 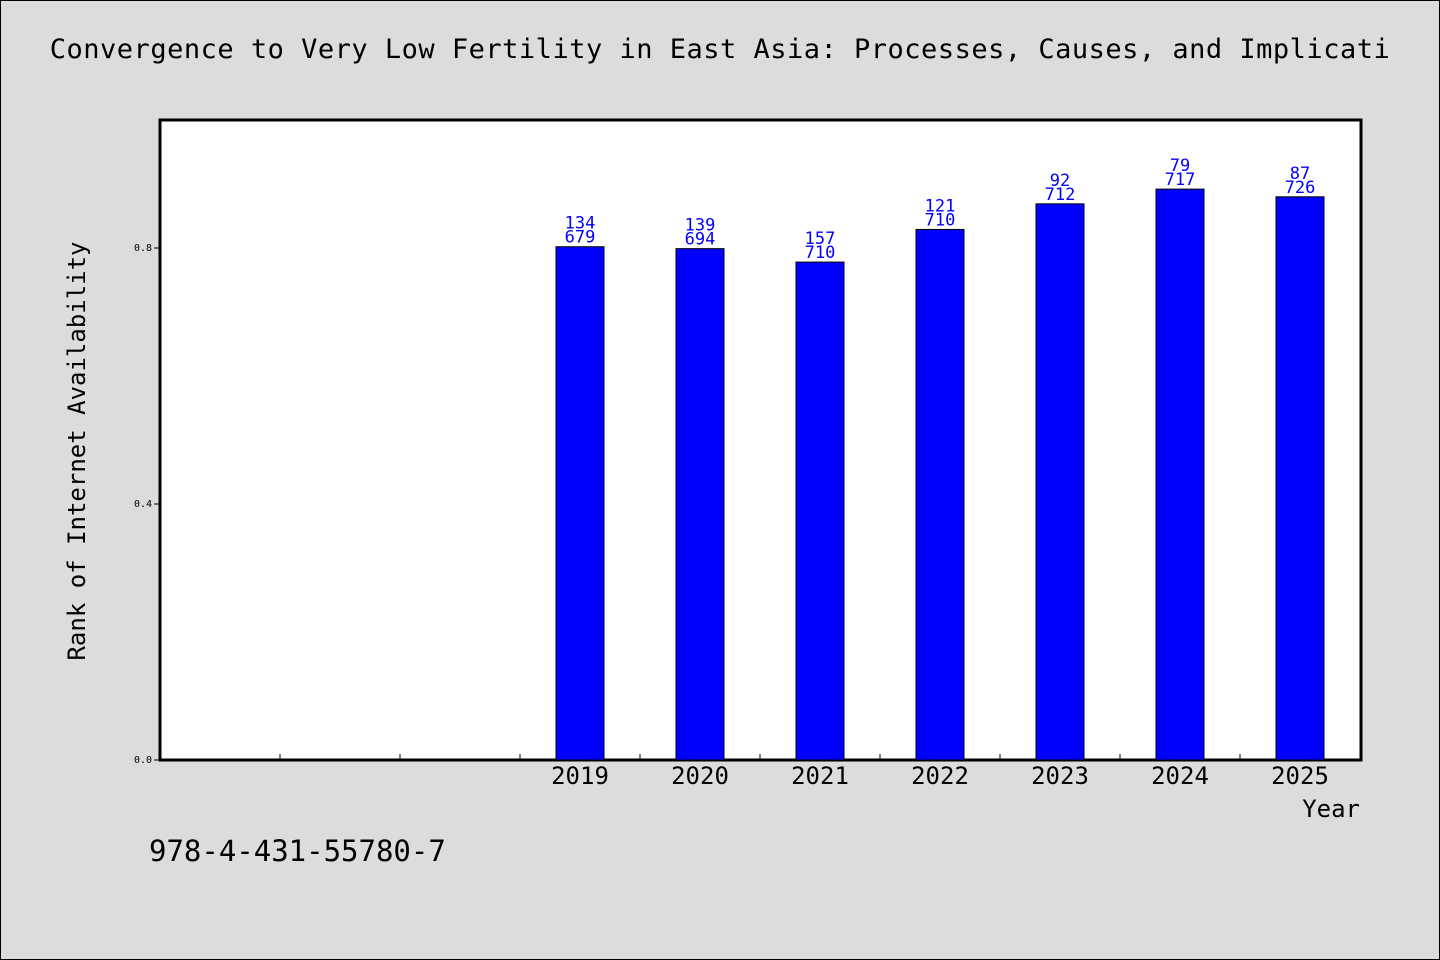 What do you see at coordinates (940, 206) in the screenshot?
I see `bar-value-label: 121` at bounding box center [940, 206].